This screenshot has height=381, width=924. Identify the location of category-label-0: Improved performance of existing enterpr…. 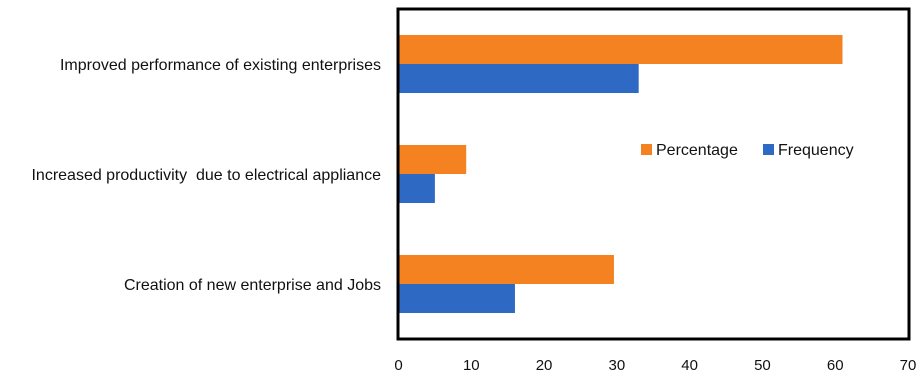
(220, 65).